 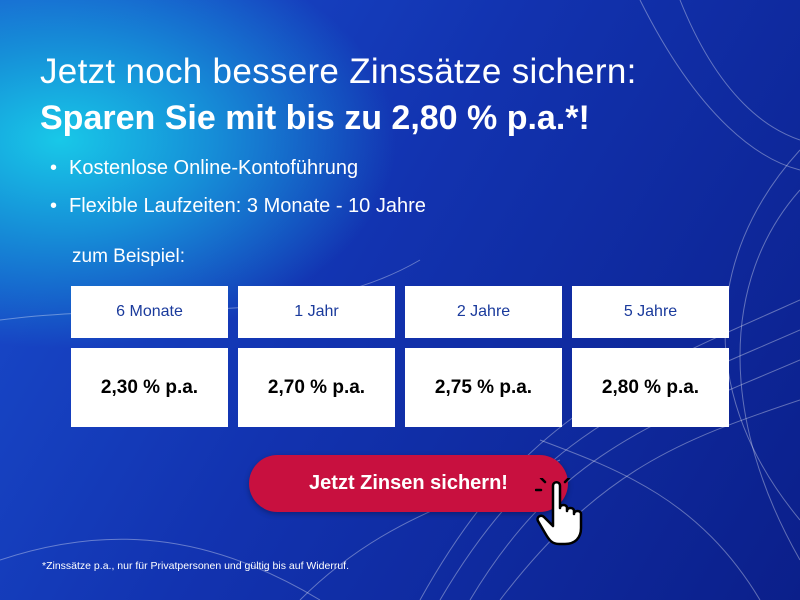 I want to click on example-label: zum Beispiel:, so click(x=128, y=256).